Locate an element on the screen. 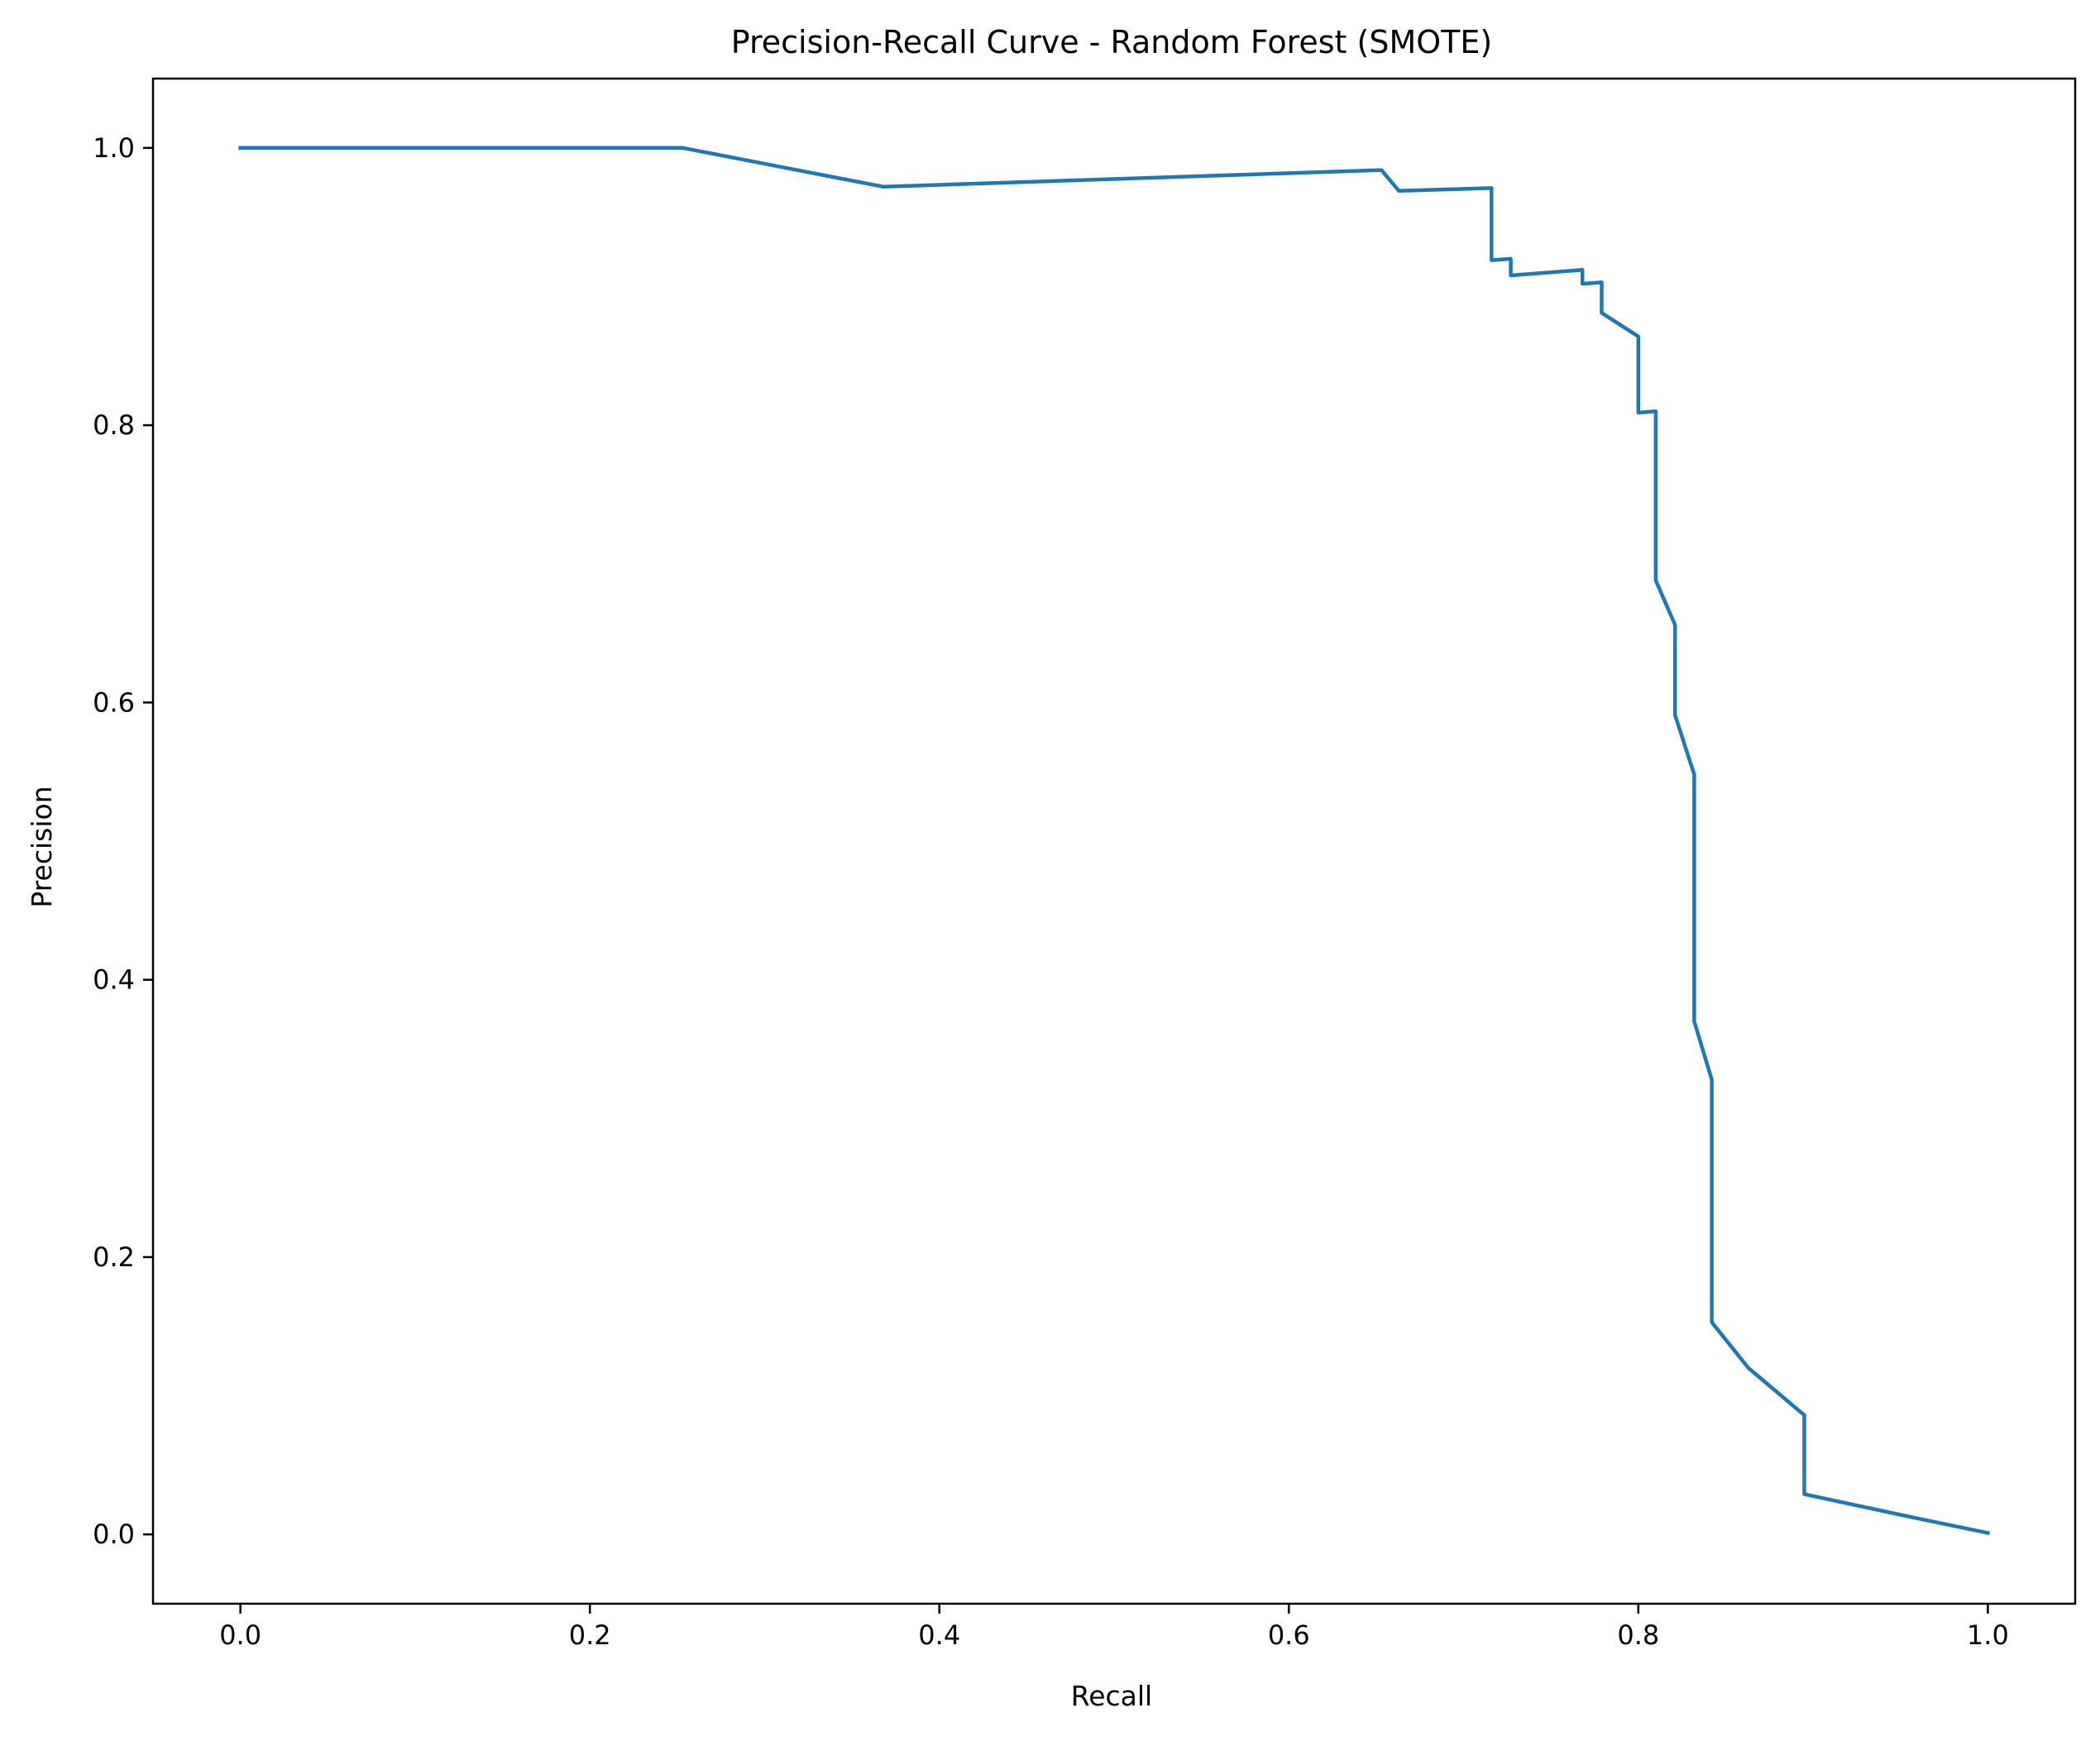 This screenshot has width=2100, height=1741. y-axis-label: Precision is located at coordinates (42, 847).